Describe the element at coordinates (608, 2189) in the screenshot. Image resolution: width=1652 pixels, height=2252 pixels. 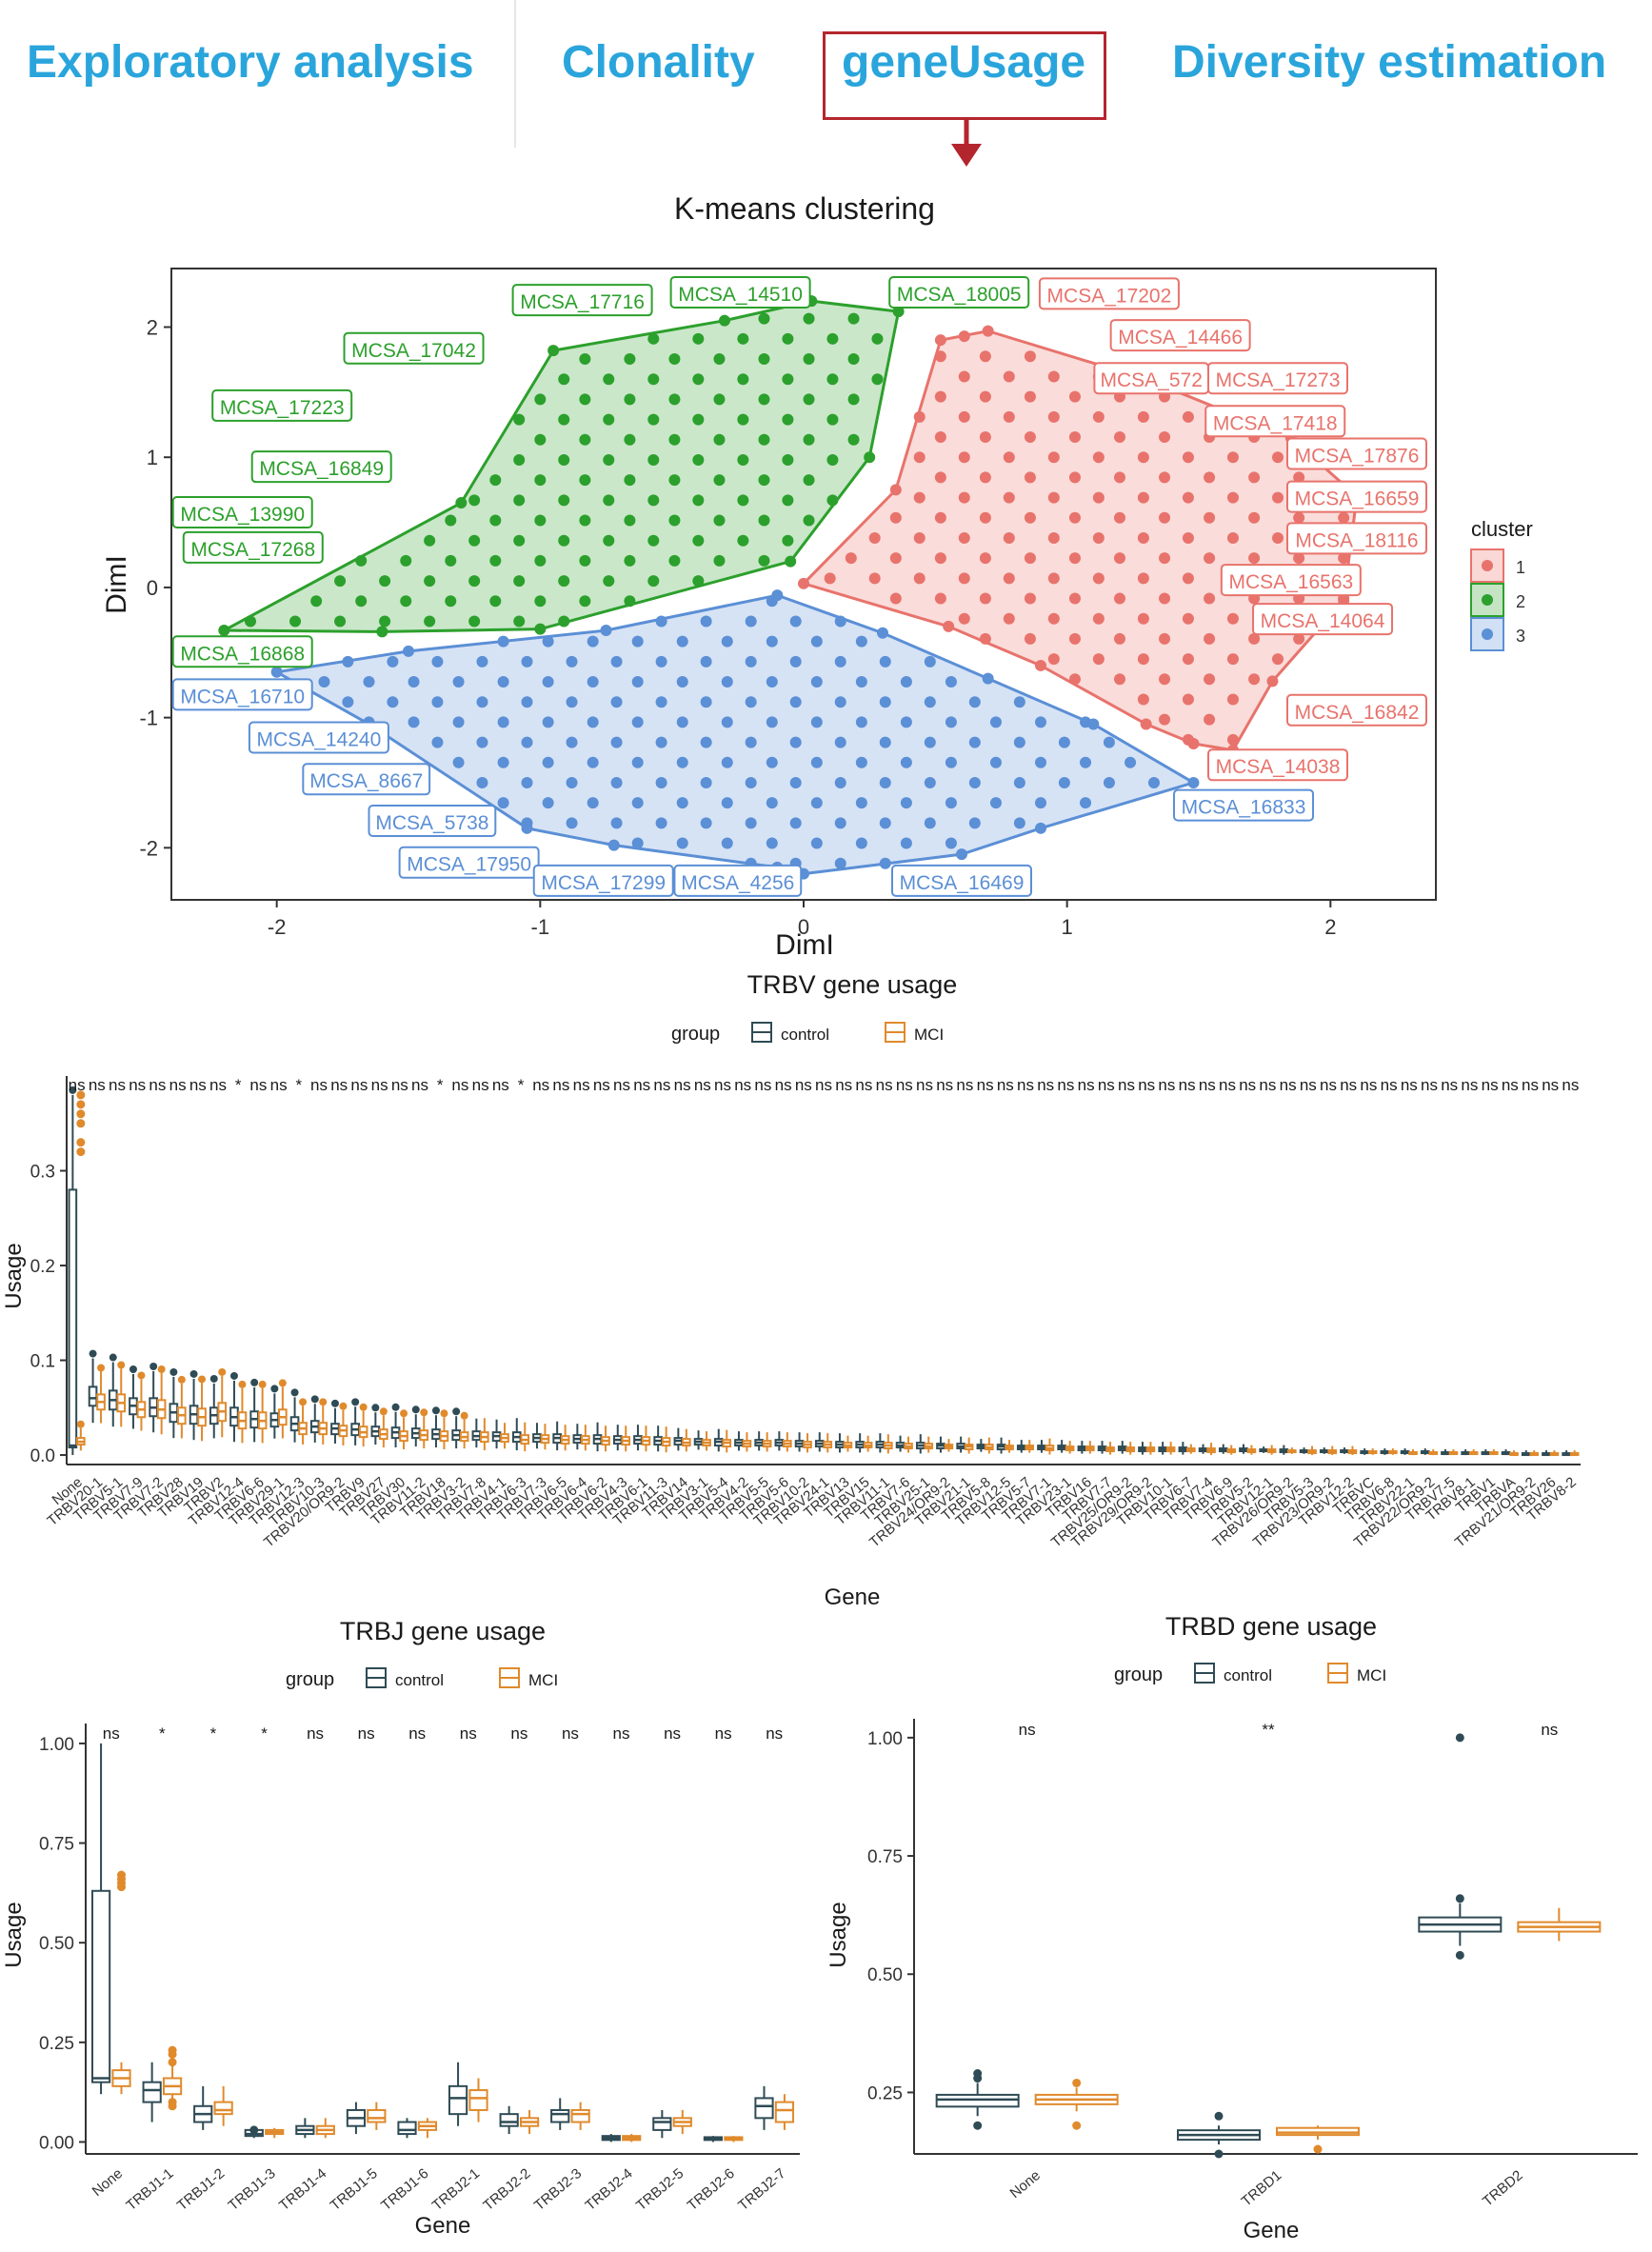
I see `trbj-x-tick-label: TRBJ2-4` at that location.